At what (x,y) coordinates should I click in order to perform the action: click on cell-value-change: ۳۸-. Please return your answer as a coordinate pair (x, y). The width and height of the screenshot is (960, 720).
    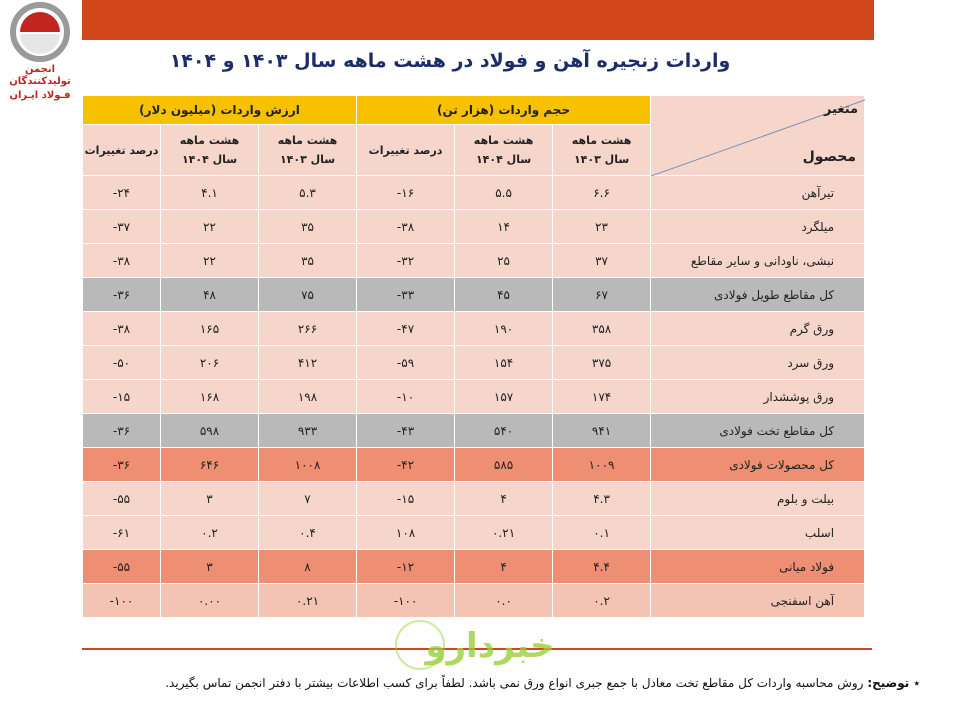
    Looking at the image, I should click on (121, 328).